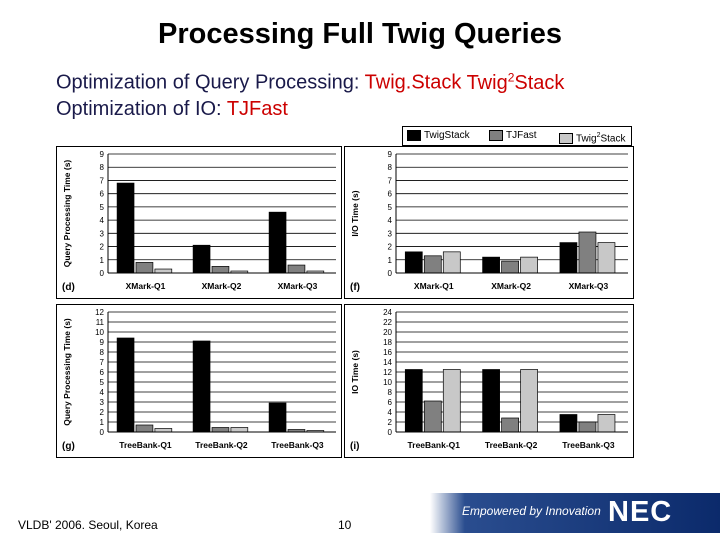 This screenshot has width=720, height=540. Describe the element at coordinates (529, 265) in the screenshot. I see `bar-twig2stack-xmark-q2` at that location.